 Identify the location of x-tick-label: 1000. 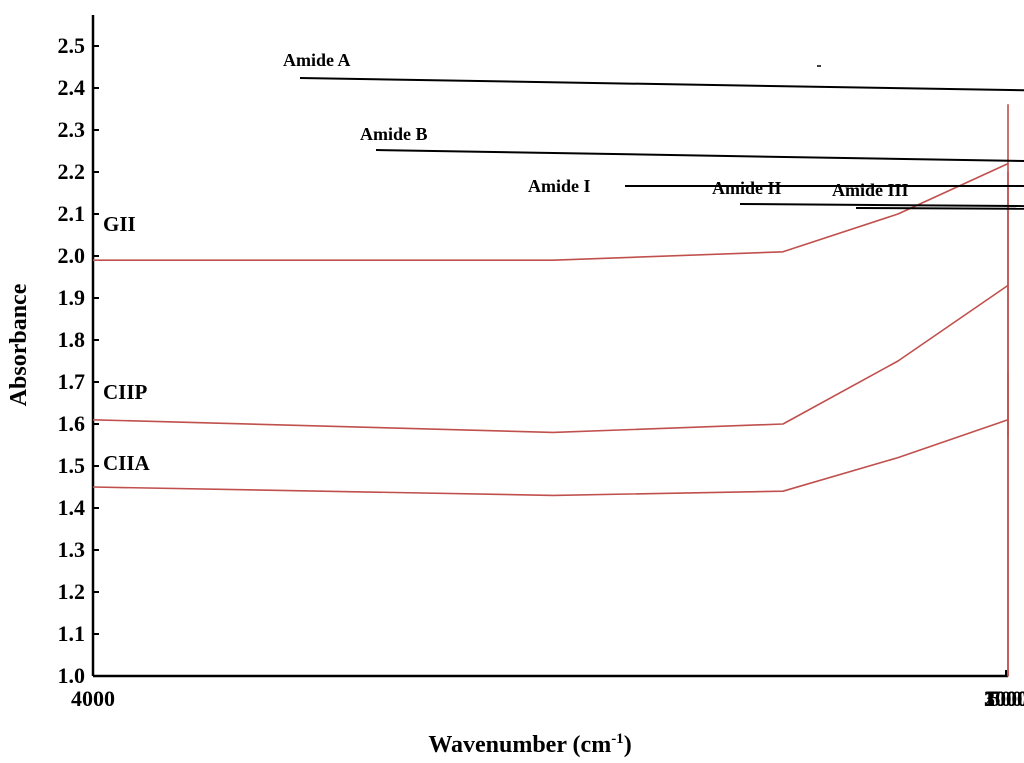
(1004, 698).